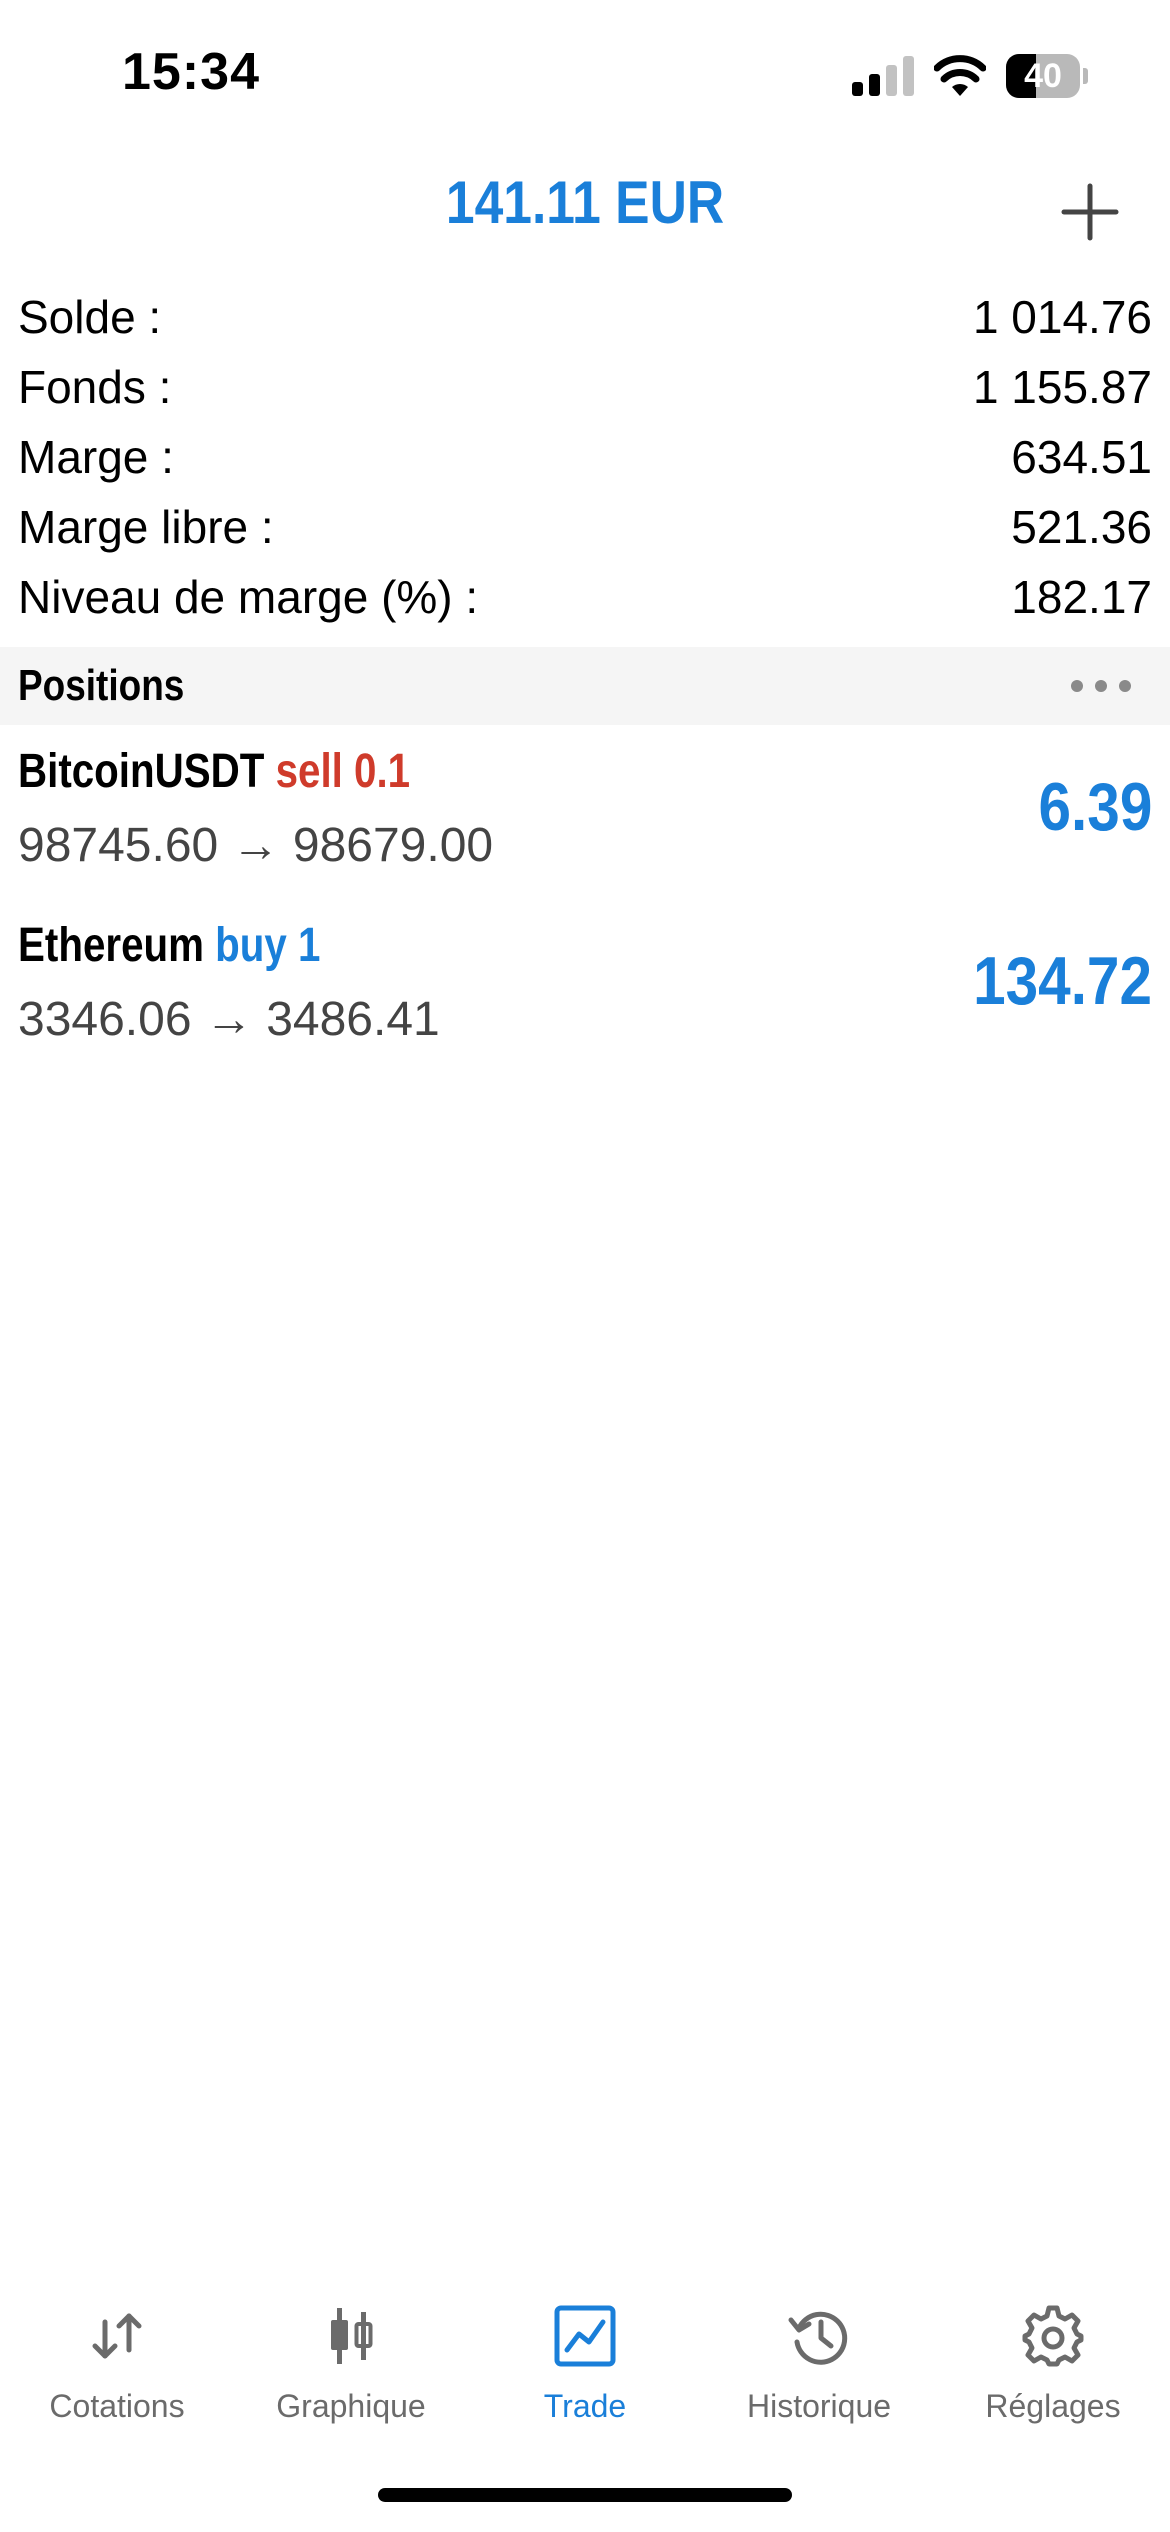  I want to click on summary-label: Solde :, so click(90, 317).